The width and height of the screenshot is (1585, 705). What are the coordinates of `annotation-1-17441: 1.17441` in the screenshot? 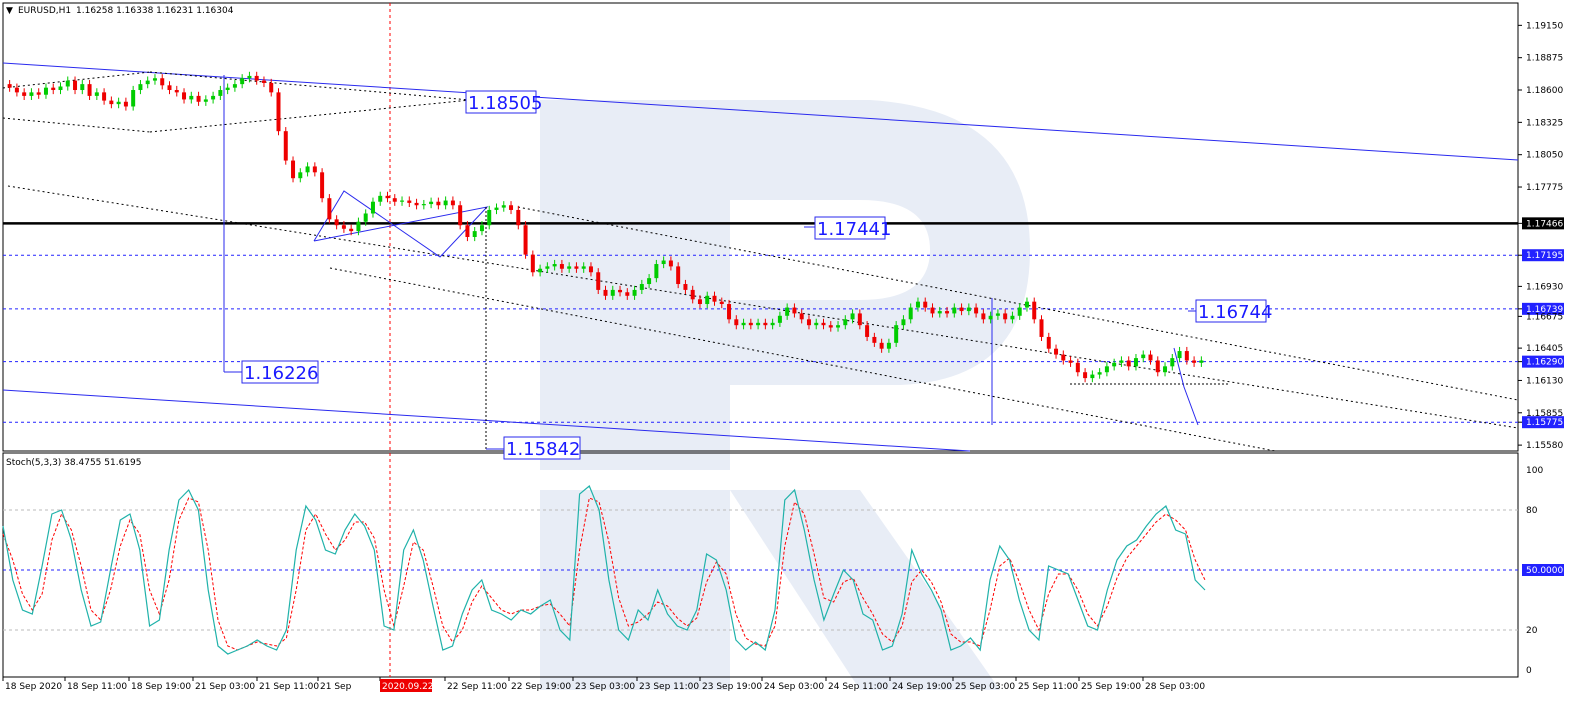 It's located at (847, 228).